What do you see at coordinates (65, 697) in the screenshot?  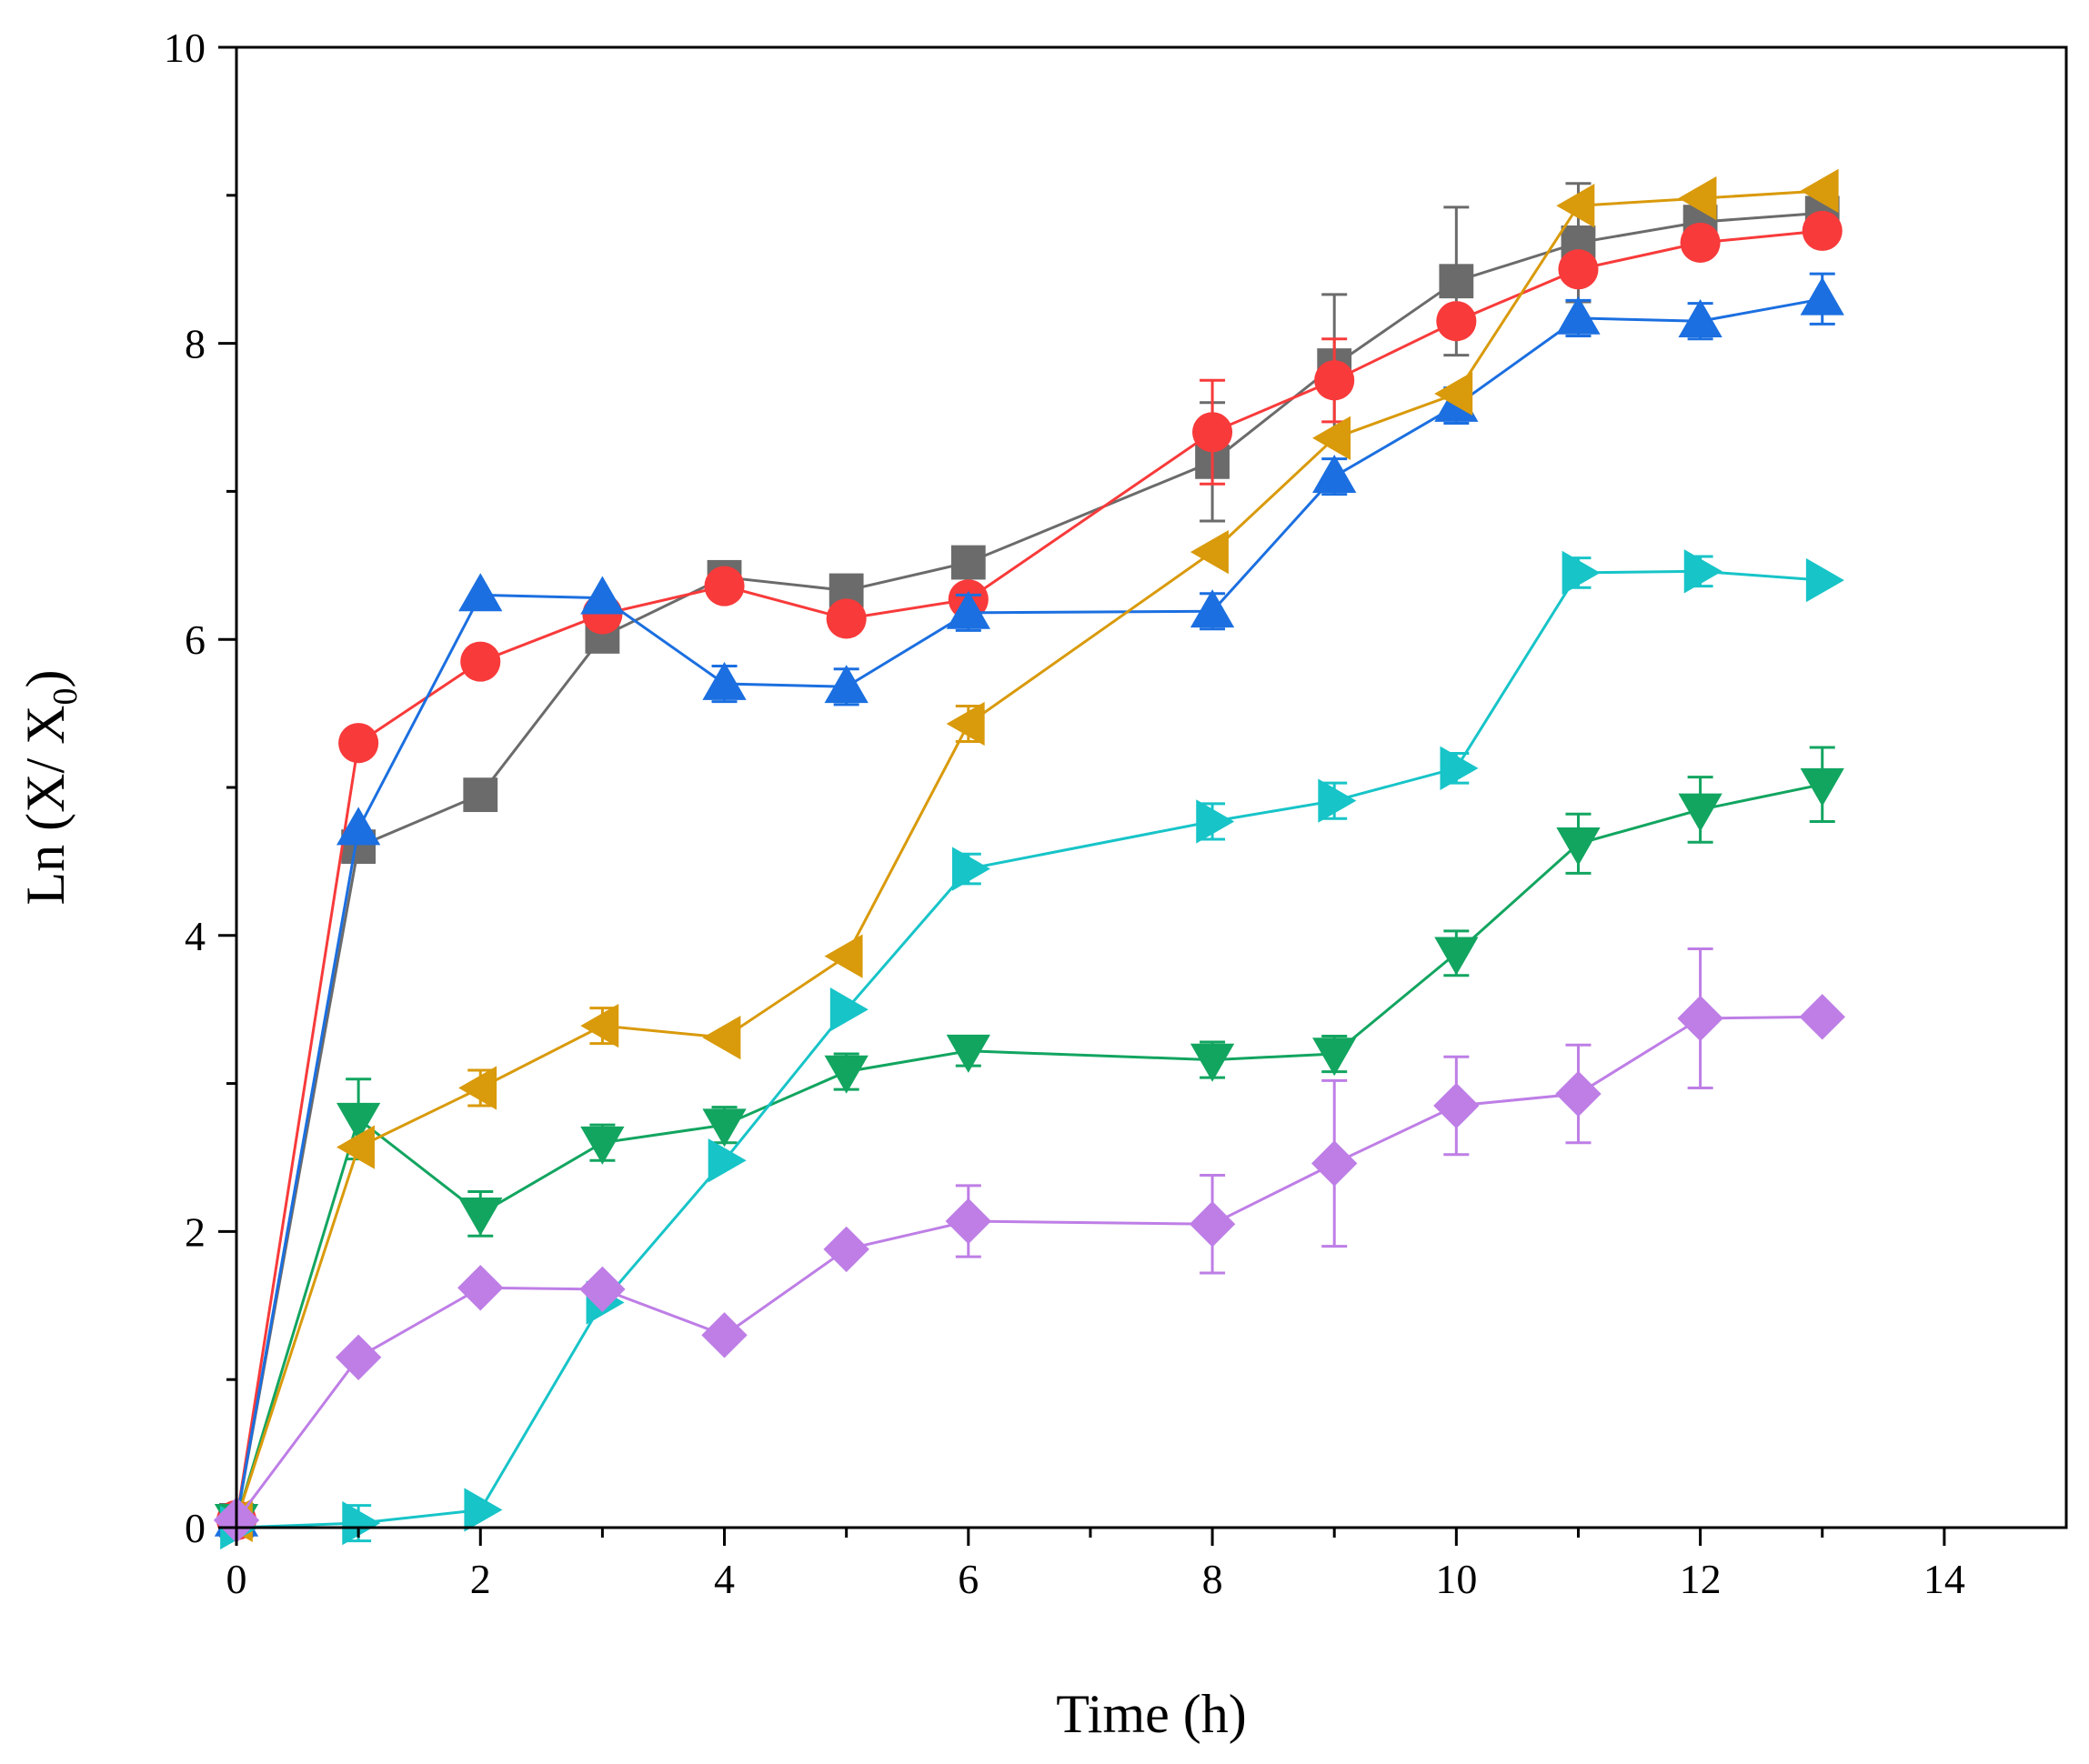 I see `y-axis-title-subscript: 0` at bounding box center [65, 697].